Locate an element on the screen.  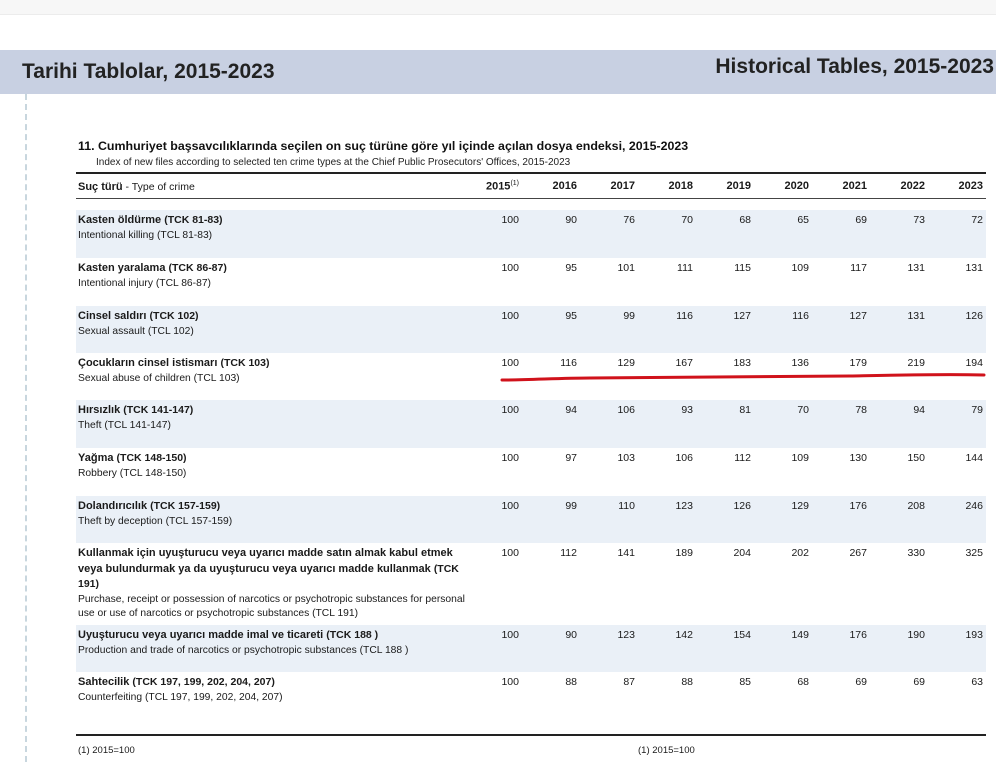
value-cell-2020: 68 is located at coordinates (803, 682).